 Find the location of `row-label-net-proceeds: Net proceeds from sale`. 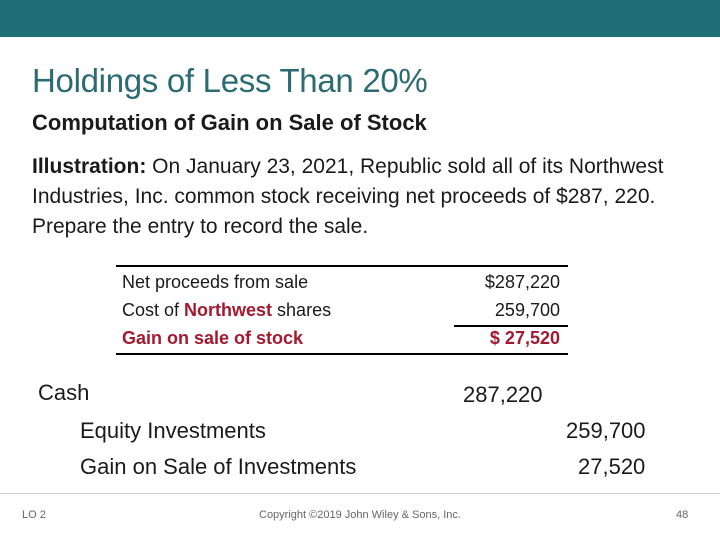

row-label-net-proceeds: Net proceeds from sale is located at coordinates (215, 282).